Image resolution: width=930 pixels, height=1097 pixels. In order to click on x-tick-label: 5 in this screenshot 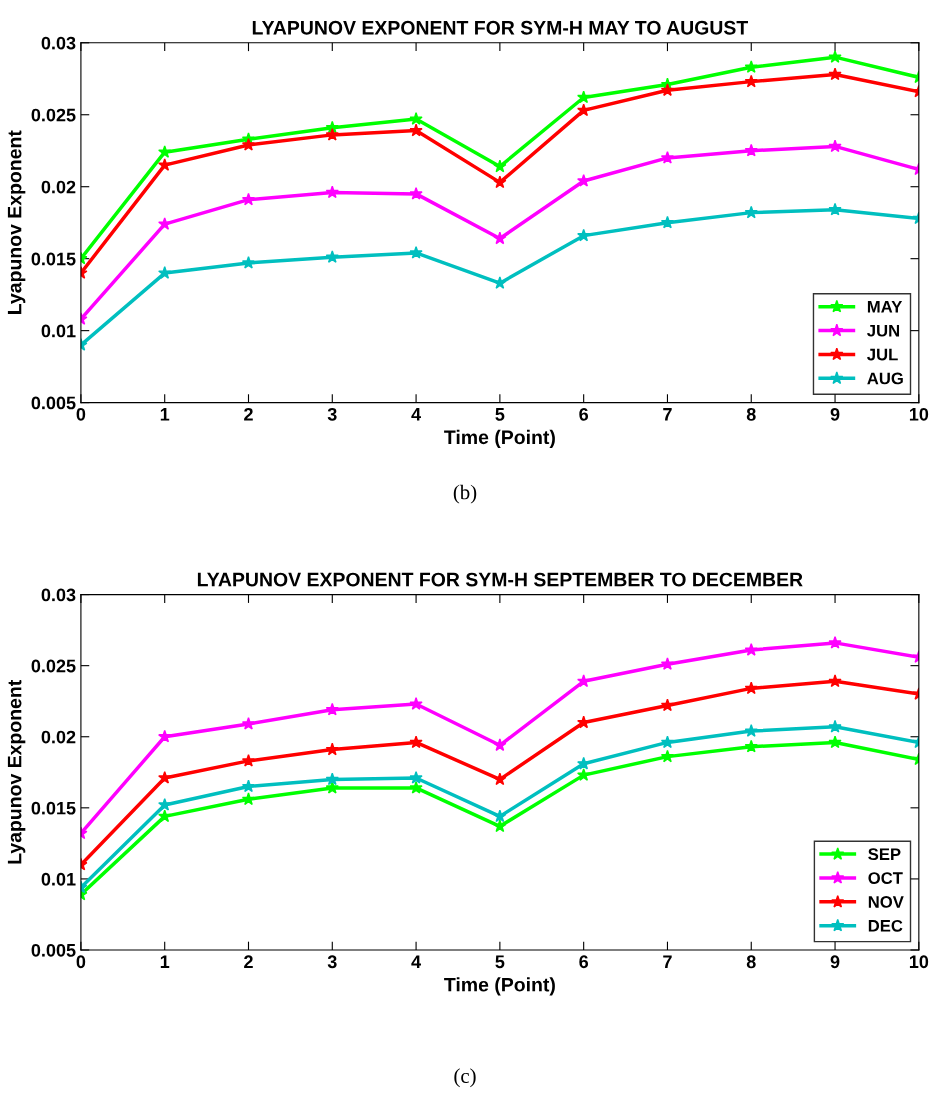, I will do `click(500, 414)`.